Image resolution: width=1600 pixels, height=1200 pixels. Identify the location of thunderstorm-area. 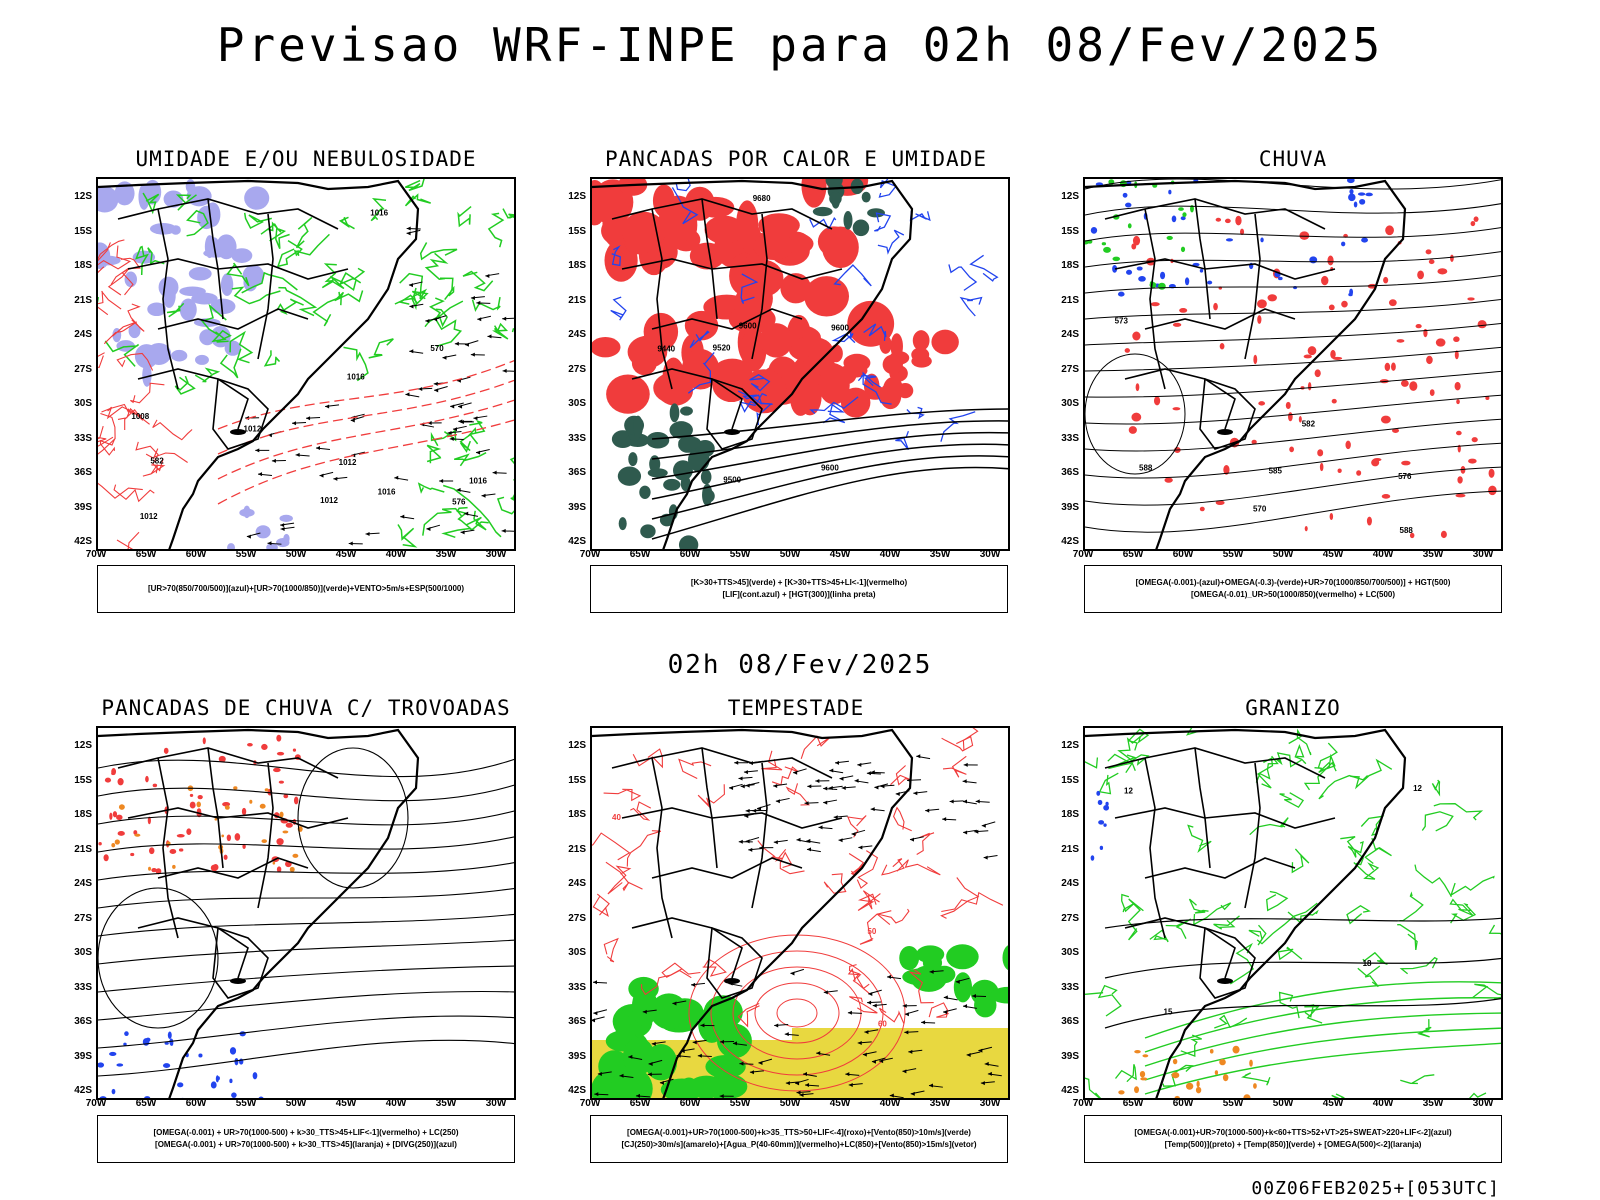
(885, 344).